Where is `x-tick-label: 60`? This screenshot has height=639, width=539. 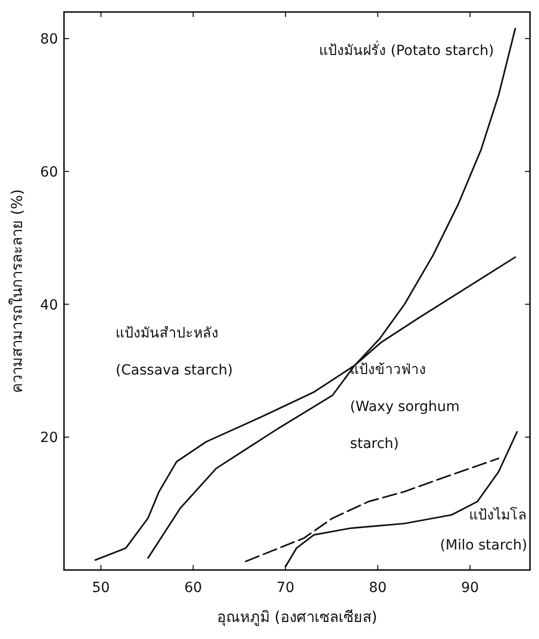 x-tick-label: 60 is located at coordinates (193, 588).